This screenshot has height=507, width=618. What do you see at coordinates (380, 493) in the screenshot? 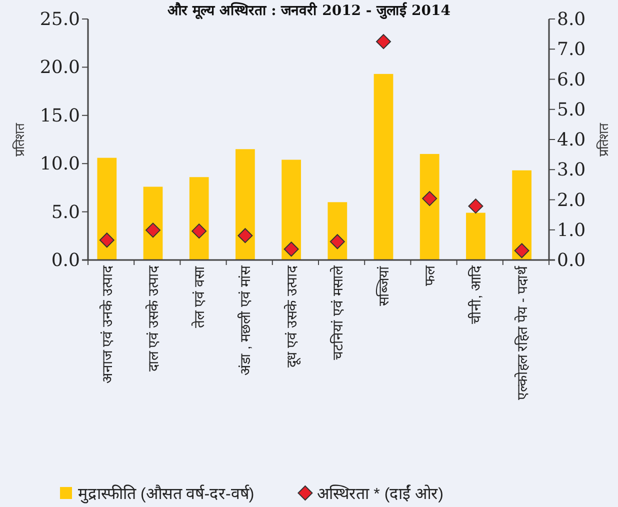
I see `legend-label: अस्थिरता * (दाईं ओर)` at bounding box center [380, 493].